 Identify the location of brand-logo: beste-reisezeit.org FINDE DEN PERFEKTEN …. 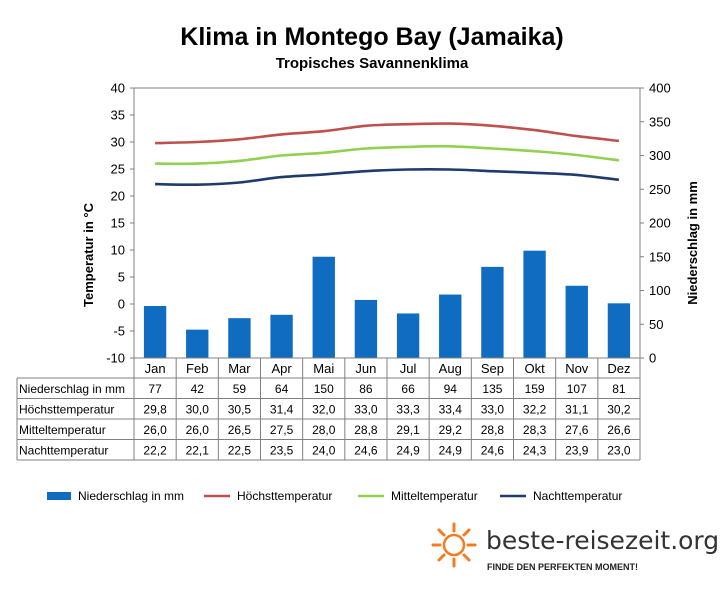
(575, 547).